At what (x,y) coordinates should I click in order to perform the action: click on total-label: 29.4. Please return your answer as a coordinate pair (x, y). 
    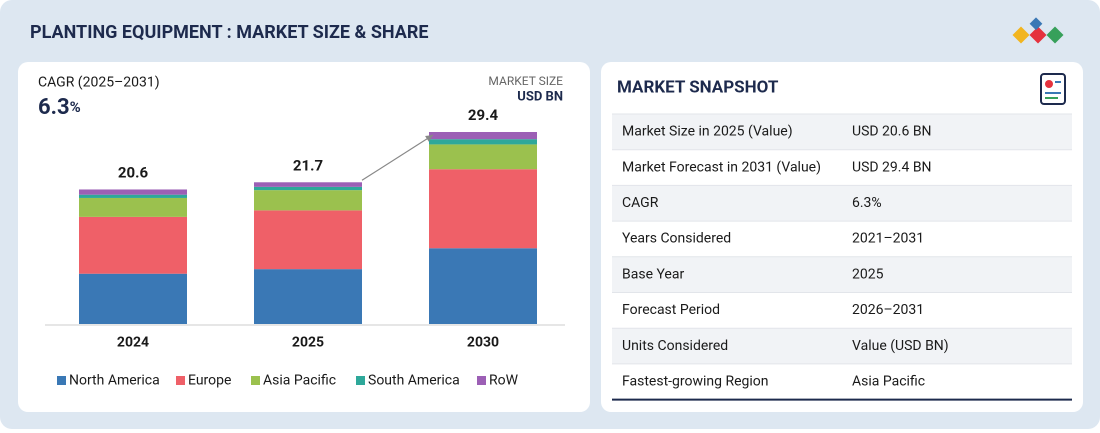
    Looking at the image, I should click on (483, 115).